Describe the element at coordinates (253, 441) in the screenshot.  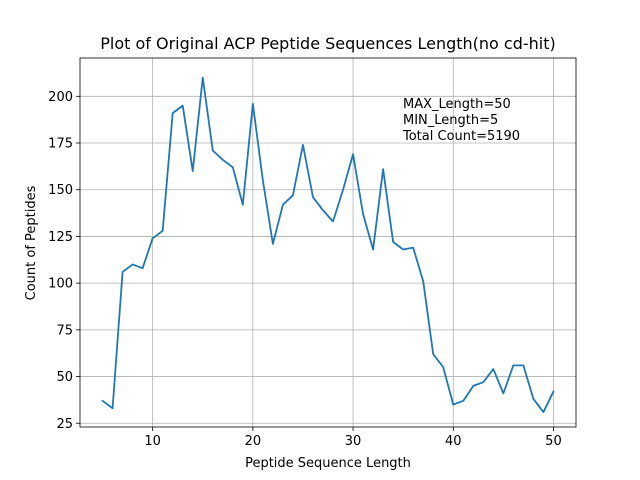
I see `x-tick-label: 20` at that location.